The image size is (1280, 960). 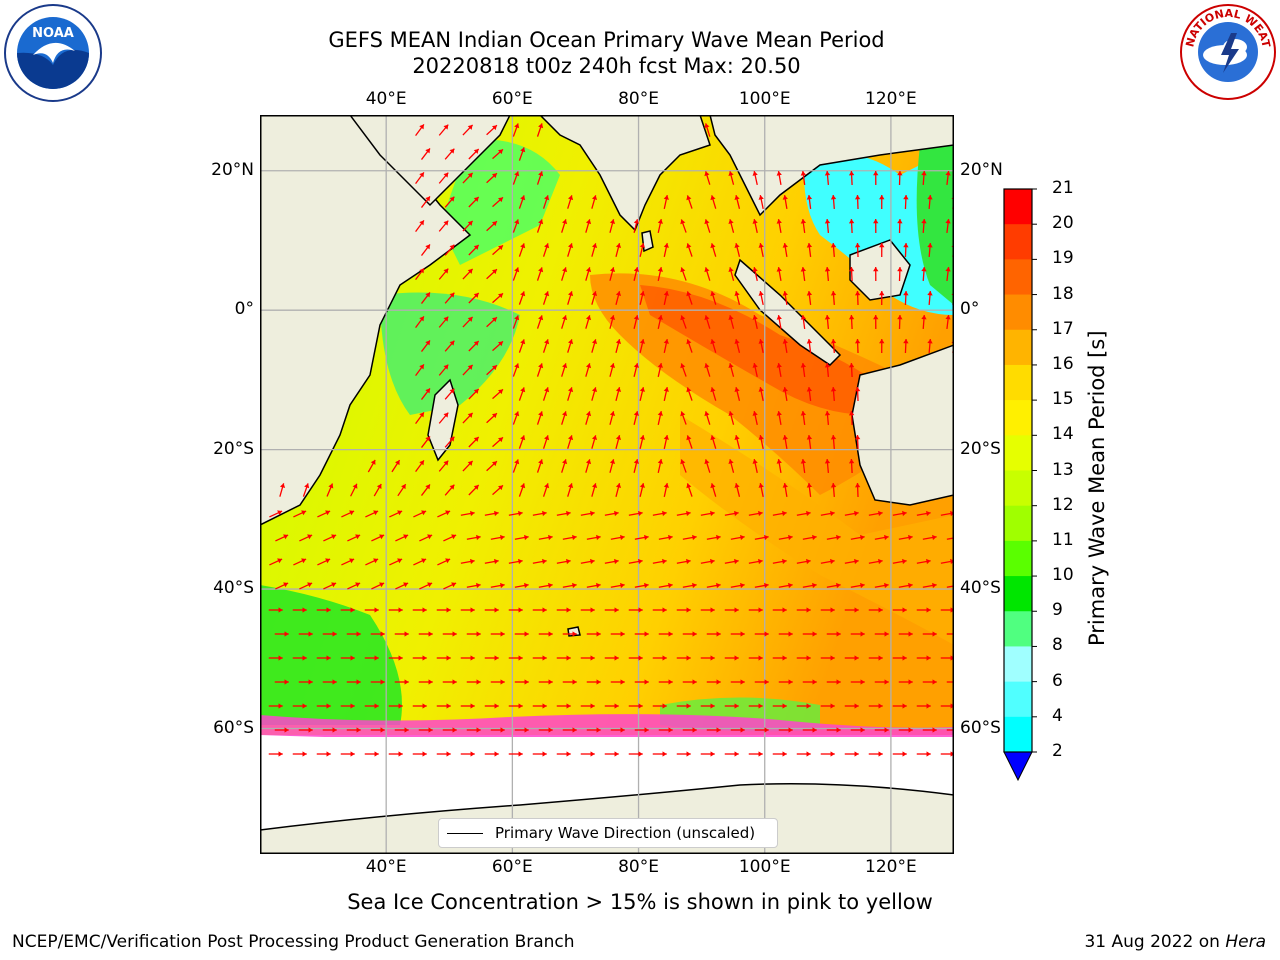 I want to click on colorbar-tick-label: 9, so click(x=1057, y=610).